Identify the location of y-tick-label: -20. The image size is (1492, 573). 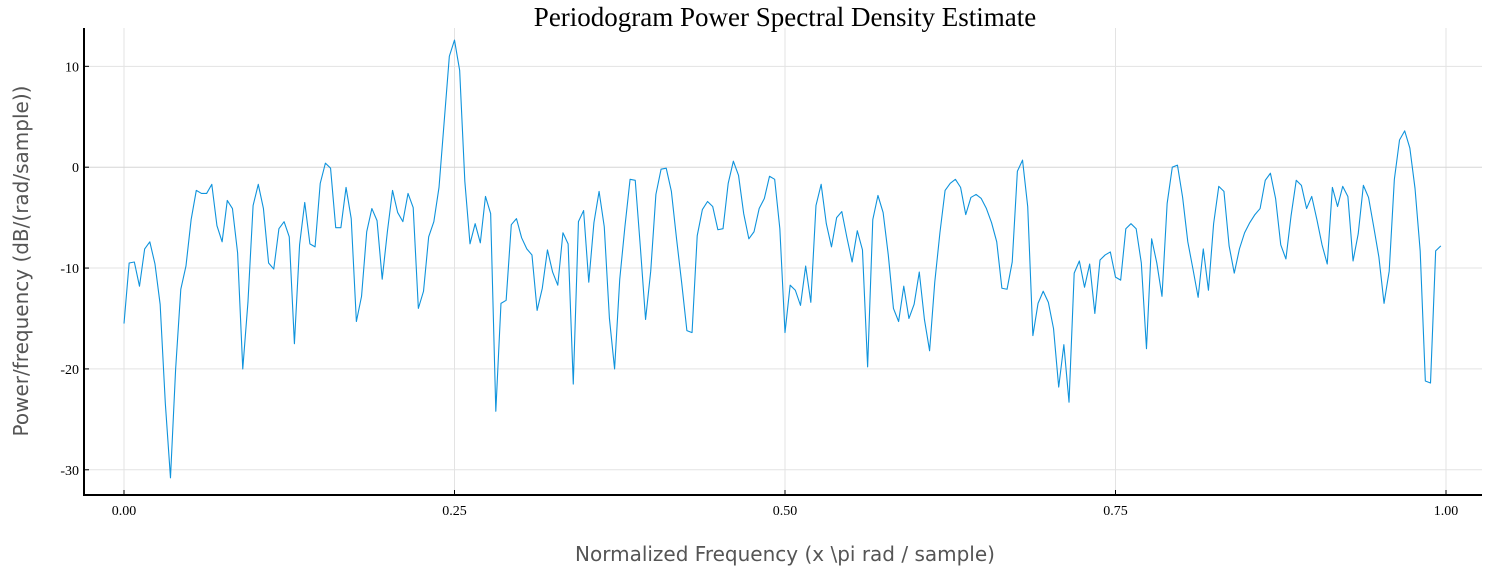
(69, 370).